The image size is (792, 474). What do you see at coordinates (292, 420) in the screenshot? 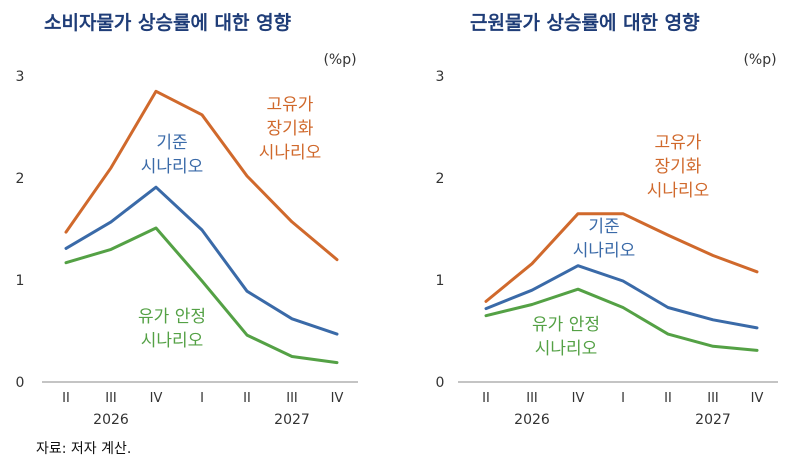
I see `cpi-year-label: 2027` at bounding box center [292, 420].